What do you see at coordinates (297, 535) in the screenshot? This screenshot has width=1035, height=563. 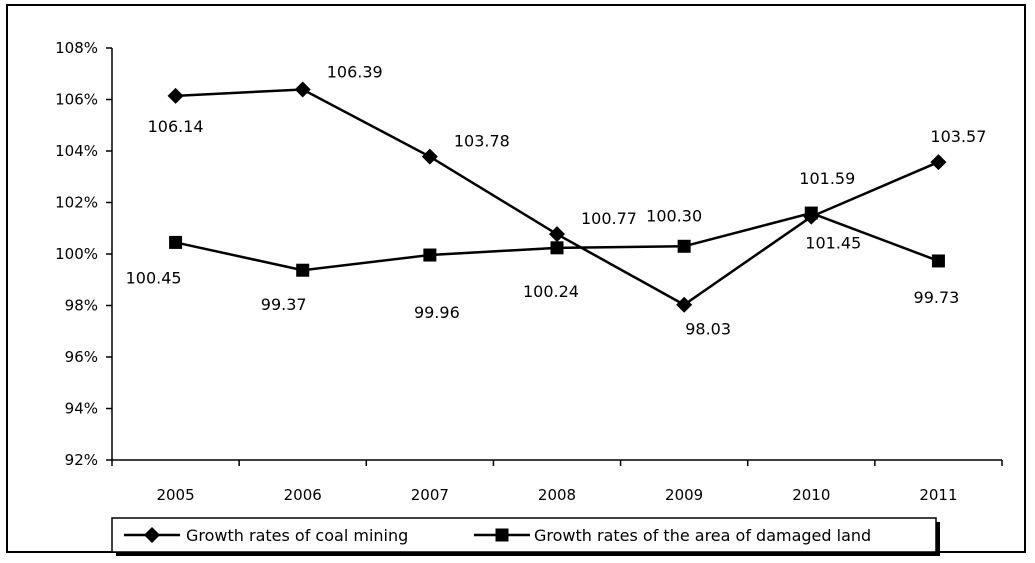 I see `legend-label-0: Growth rates of coal mining` at bounding box center [297, 535].